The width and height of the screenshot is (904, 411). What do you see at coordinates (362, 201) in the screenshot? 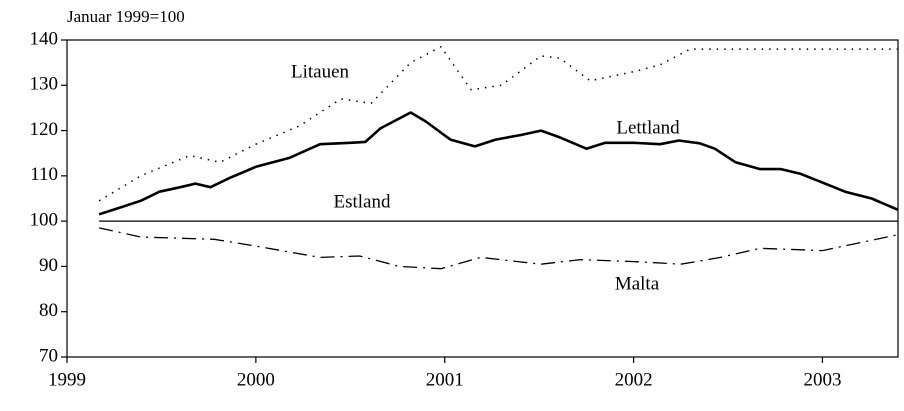
I see `series-label: Estland` at bounding box center [362, 201].